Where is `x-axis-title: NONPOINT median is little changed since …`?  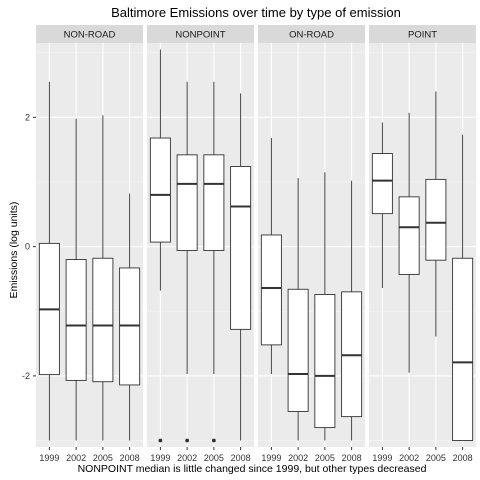 x-axis-title: NONPOINT median is little changed since … is located at coordinates (252, 469).